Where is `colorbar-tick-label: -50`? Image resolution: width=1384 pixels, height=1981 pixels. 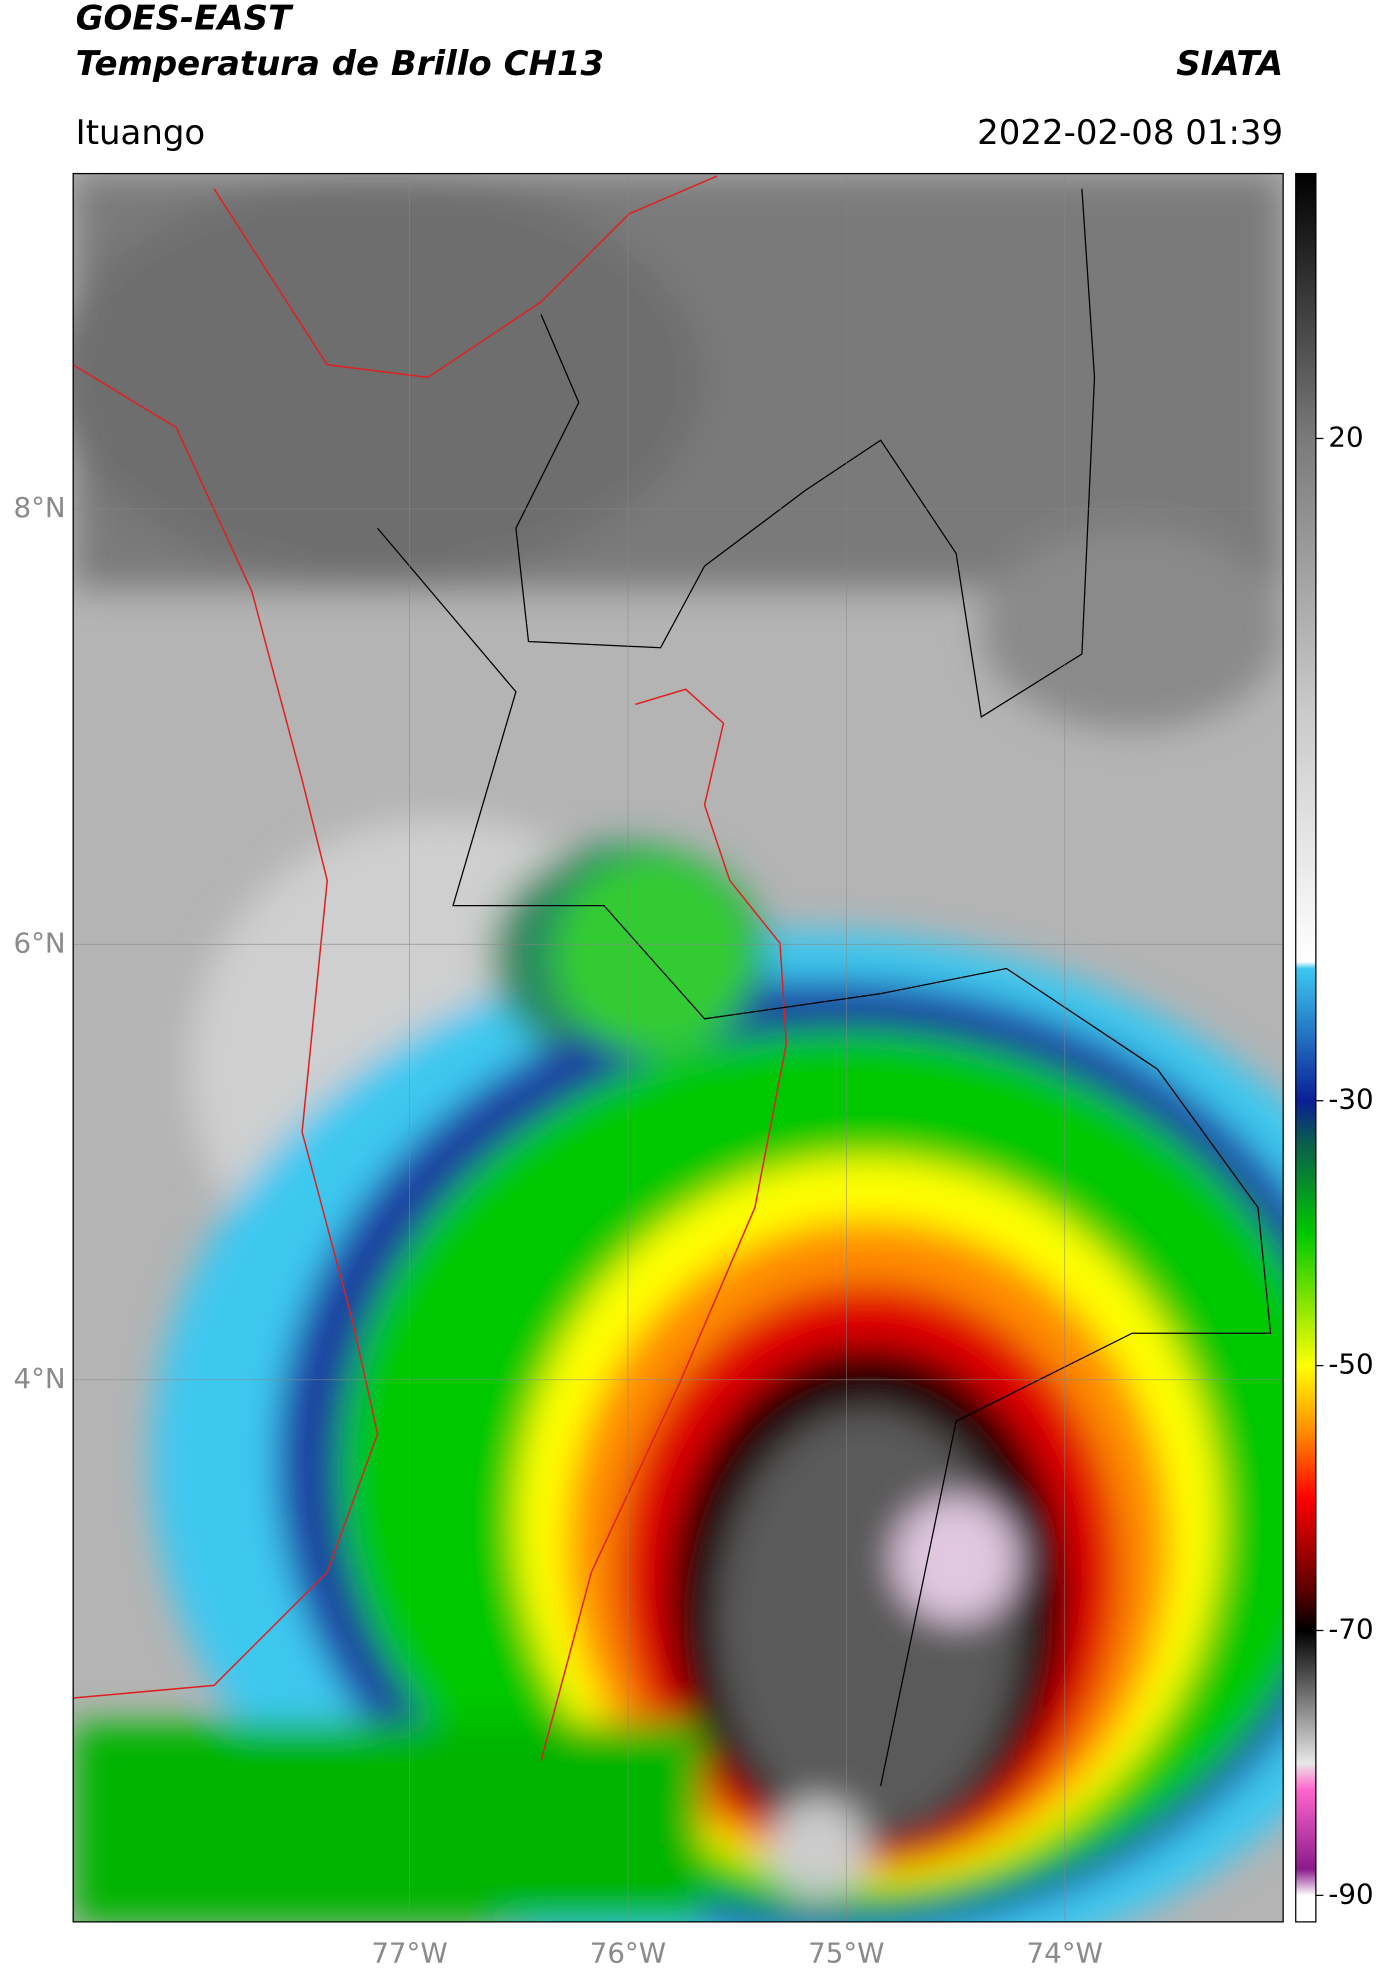
colorbar-tick-label: -50 is located at coordinates (1350, 1364).